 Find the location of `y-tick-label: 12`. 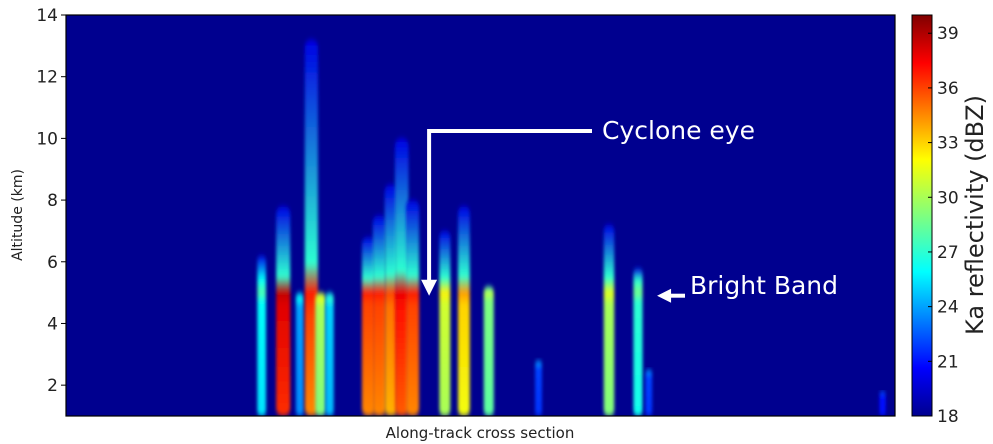

y-tick-label: 12 is located at coordinates (47, 78).